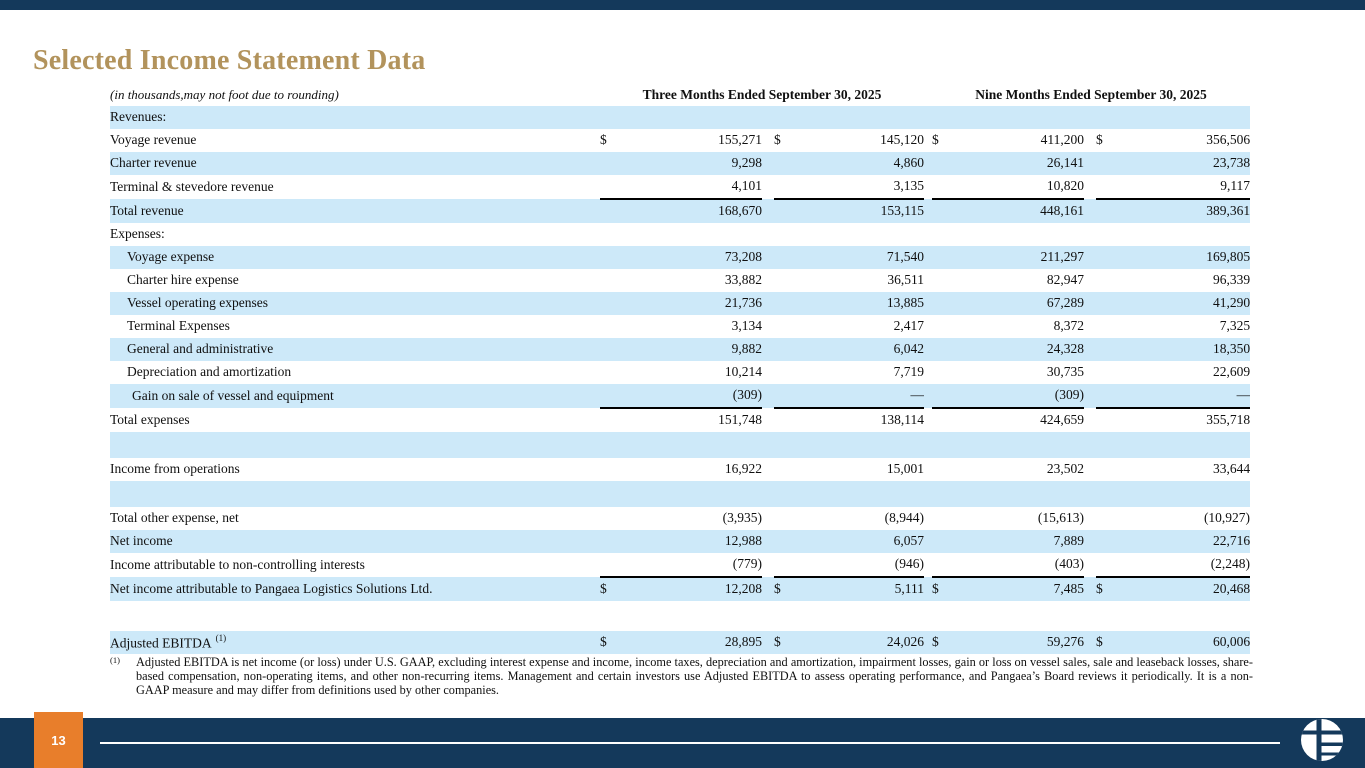 The height and width of the screenshot is (768, 1365). What do you see at coordinates (1062, 420) in the screenshot?
I see `value-cell: 424,659` at bounding box center [1062, 420].